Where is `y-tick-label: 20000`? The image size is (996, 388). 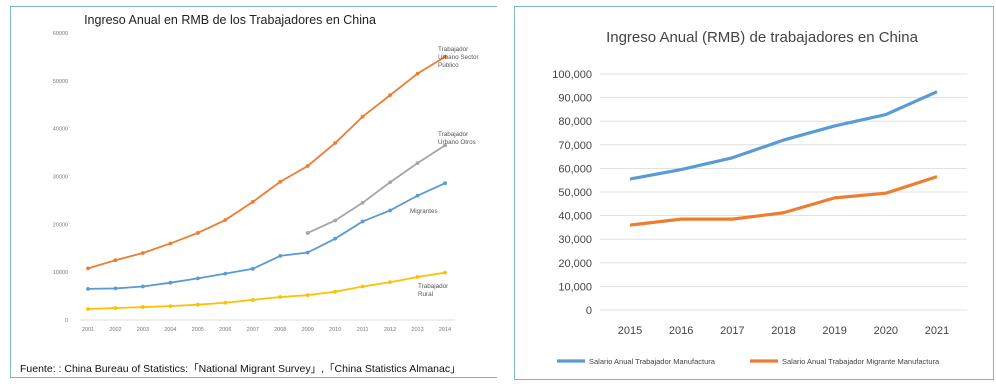 y-tick-label: 20000 is located at coordinates (60, 225).